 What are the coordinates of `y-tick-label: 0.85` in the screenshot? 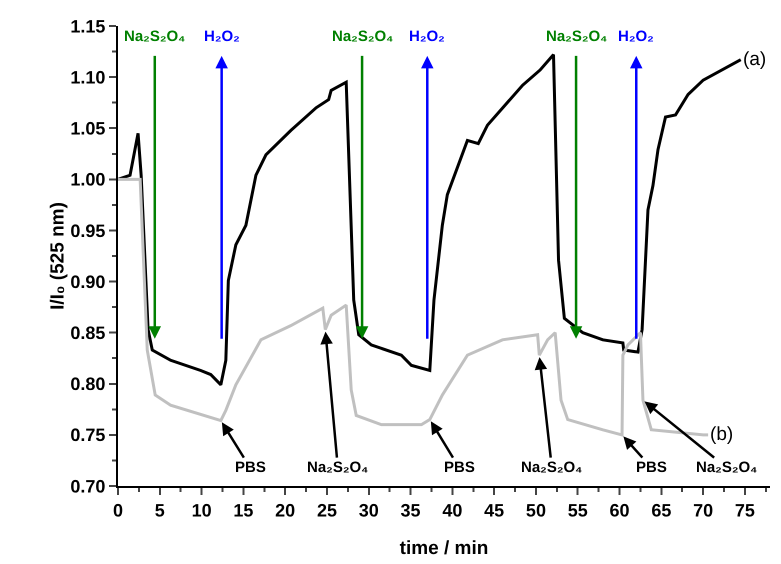 It's located at (88, 332).